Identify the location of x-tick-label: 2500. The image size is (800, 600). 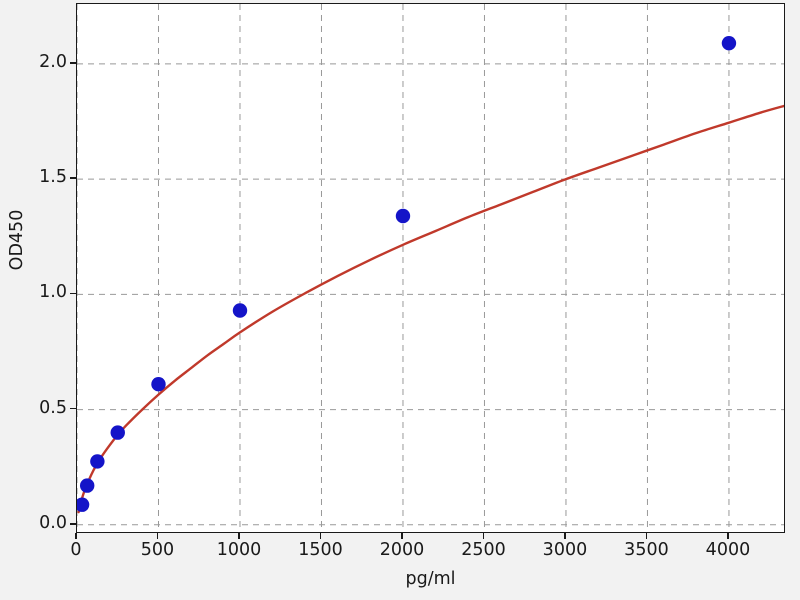
(483, 550).